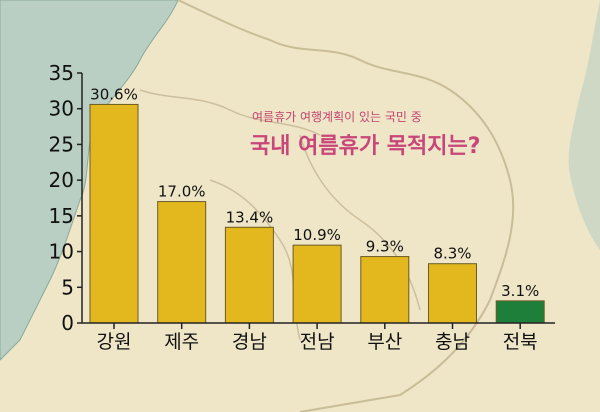 The height and width of the screenshot is (412, 600). I want to click on chart-title: 국내 여름휴가 목적지는?, so click(365, 146).